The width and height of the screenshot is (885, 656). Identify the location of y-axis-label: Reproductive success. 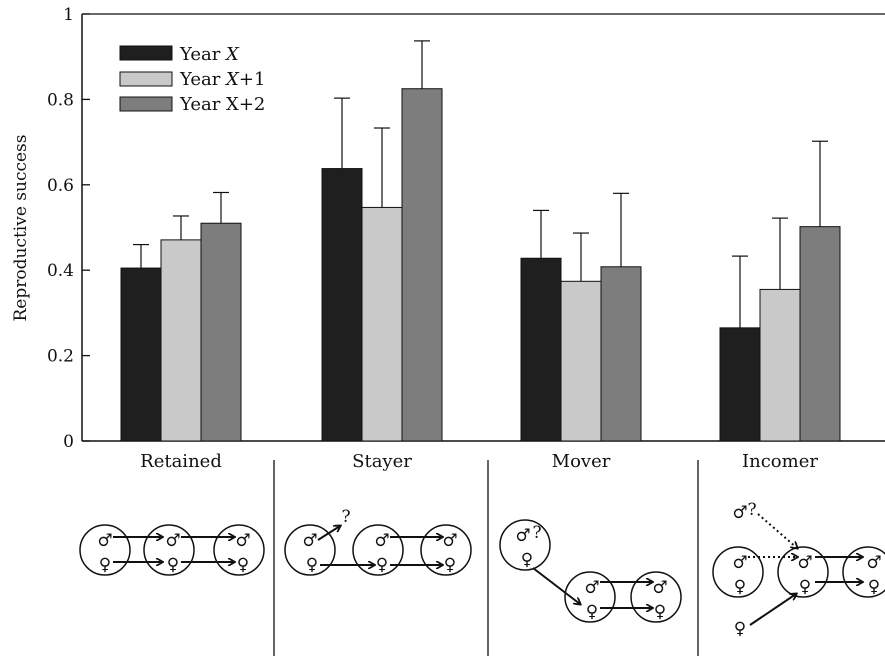
(21, 227).